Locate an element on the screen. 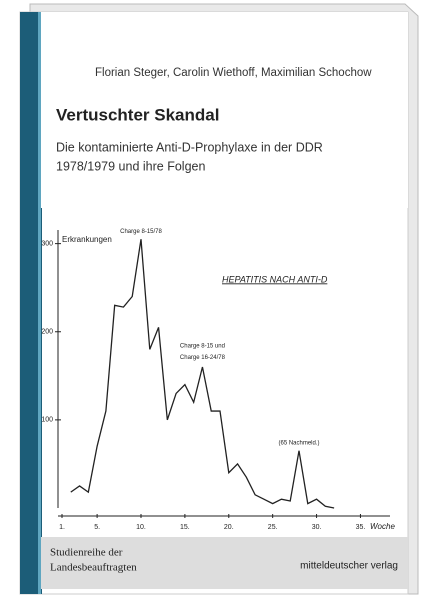  y-tick-label: 200 is located at coordinates (47, 332).